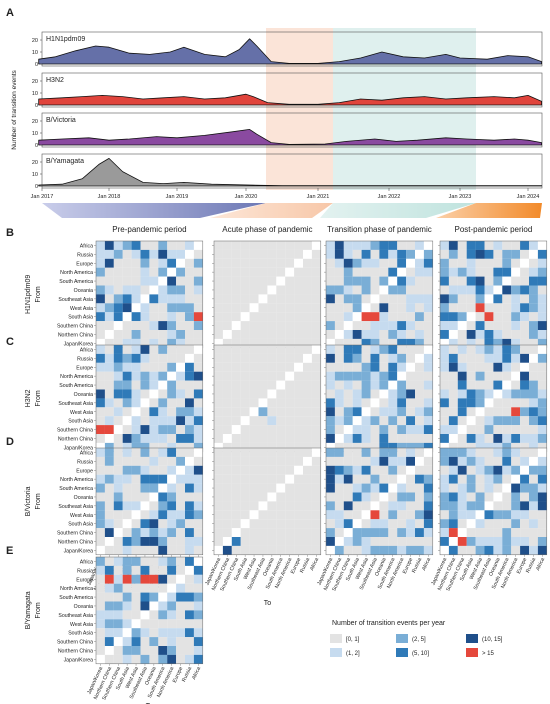  I want to click on row-subtype-label-2: B/Victoria, so click(28, 501).